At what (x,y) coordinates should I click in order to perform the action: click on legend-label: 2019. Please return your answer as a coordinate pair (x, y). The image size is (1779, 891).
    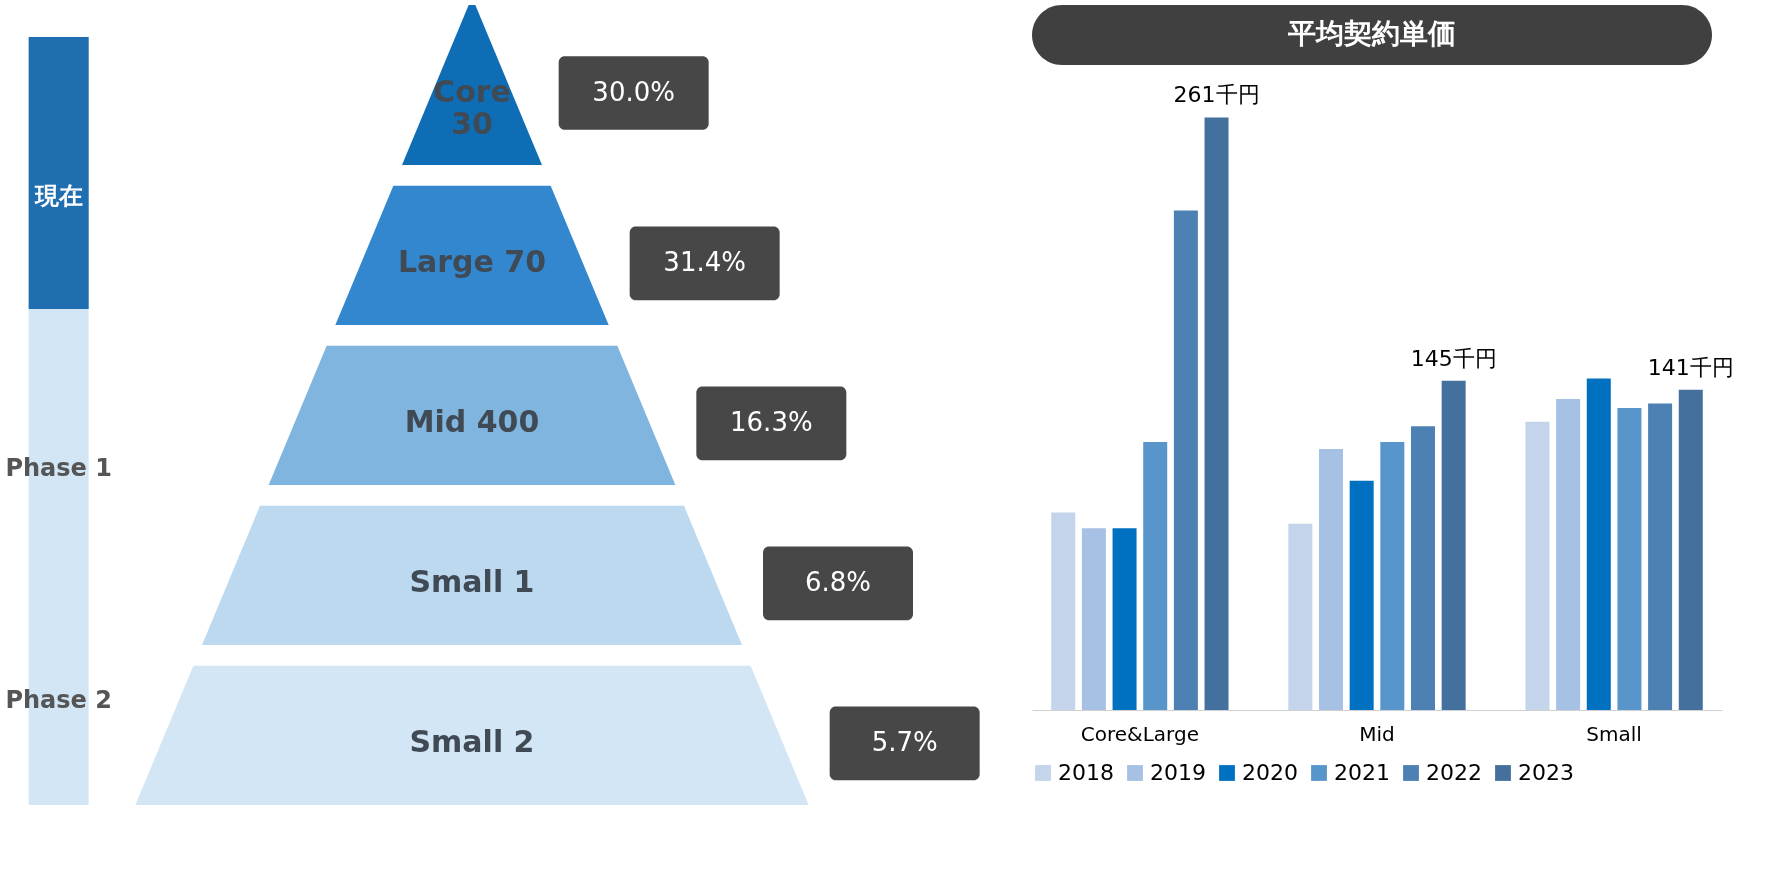
    Looking at the image, I should click on (1178, 772).